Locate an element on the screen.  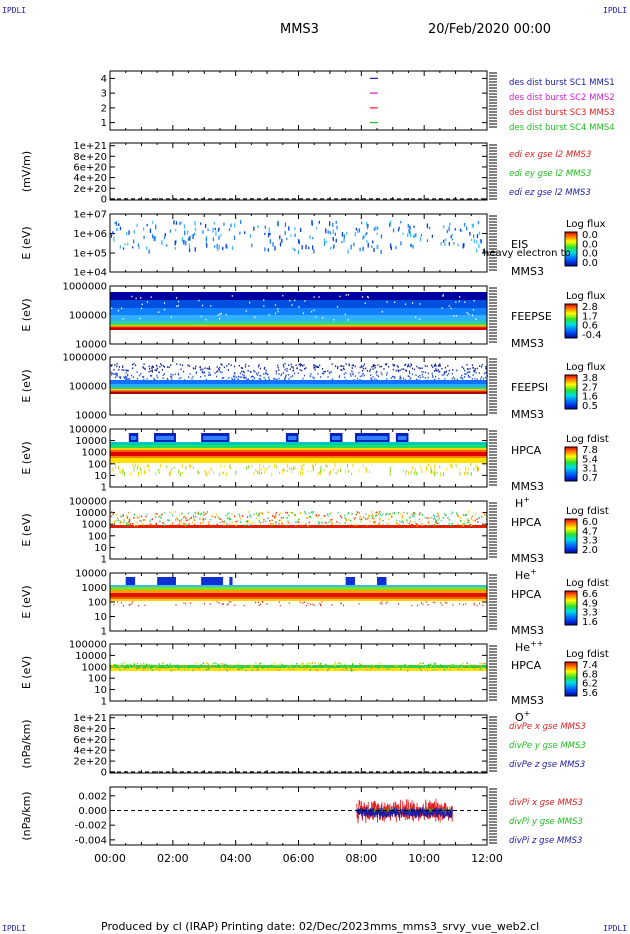
y-tick-label: 100 is located at coordinates (97, 679).